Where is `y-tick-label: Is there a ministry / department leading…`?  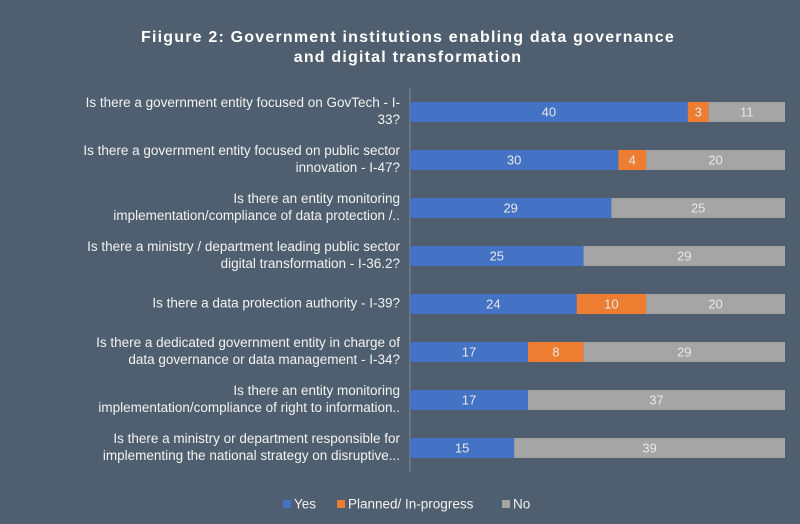
y-tick-label: Is there a ministry / department leading… is located at coordinates (243, 246).